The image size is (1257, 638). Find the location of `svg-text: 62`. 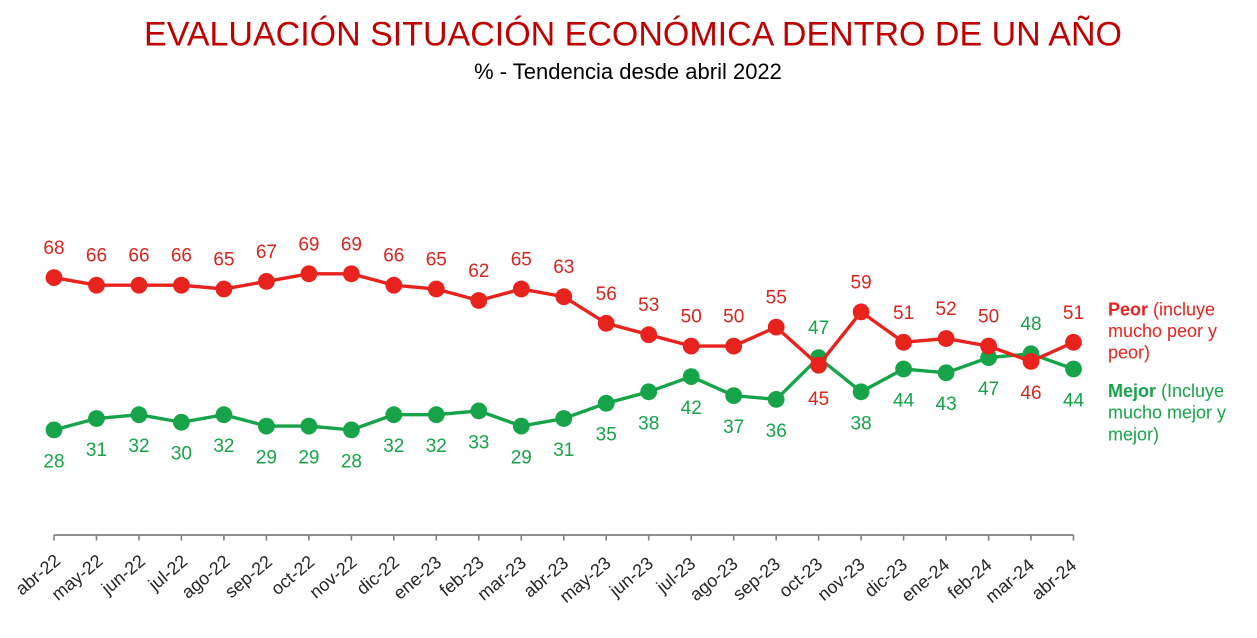

svg-text: 62 is located at coordinates (478, 271).